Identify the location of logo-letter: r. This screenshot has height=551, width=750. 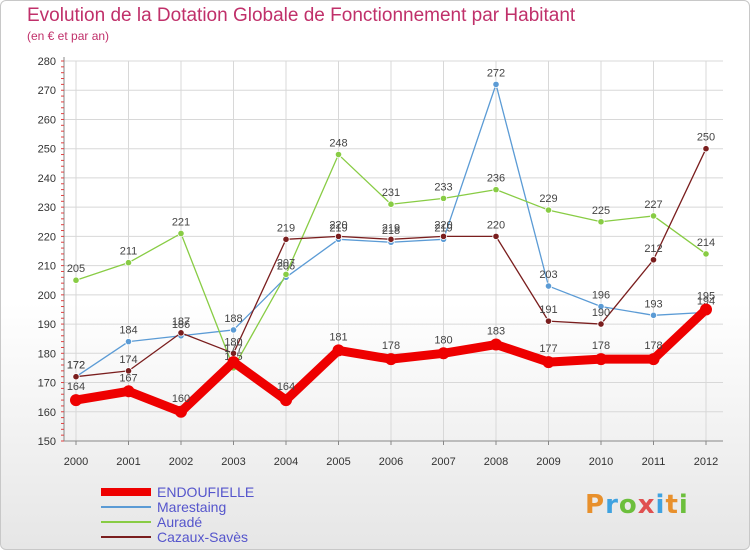
(612, 505).